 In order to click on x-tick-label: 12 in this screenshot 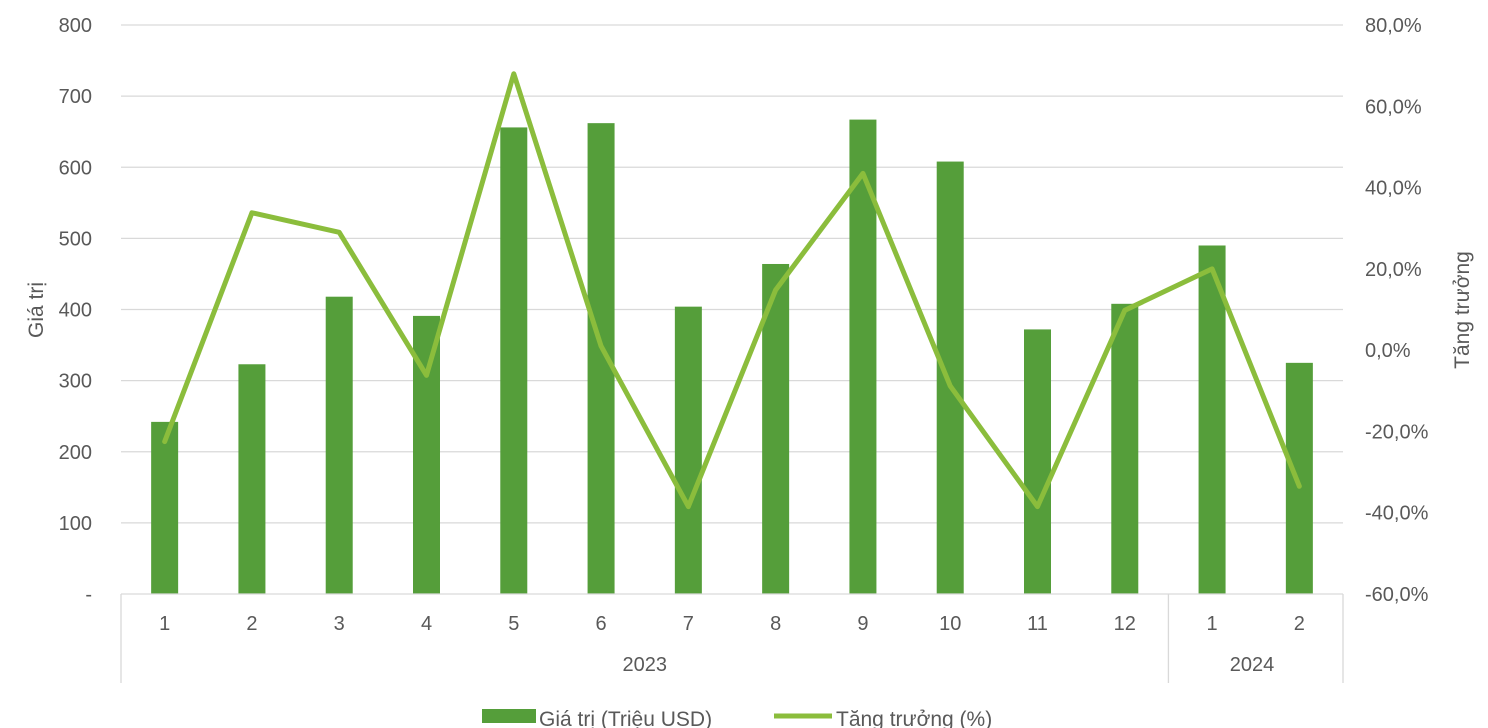, I will do `click(1125, 624)`.